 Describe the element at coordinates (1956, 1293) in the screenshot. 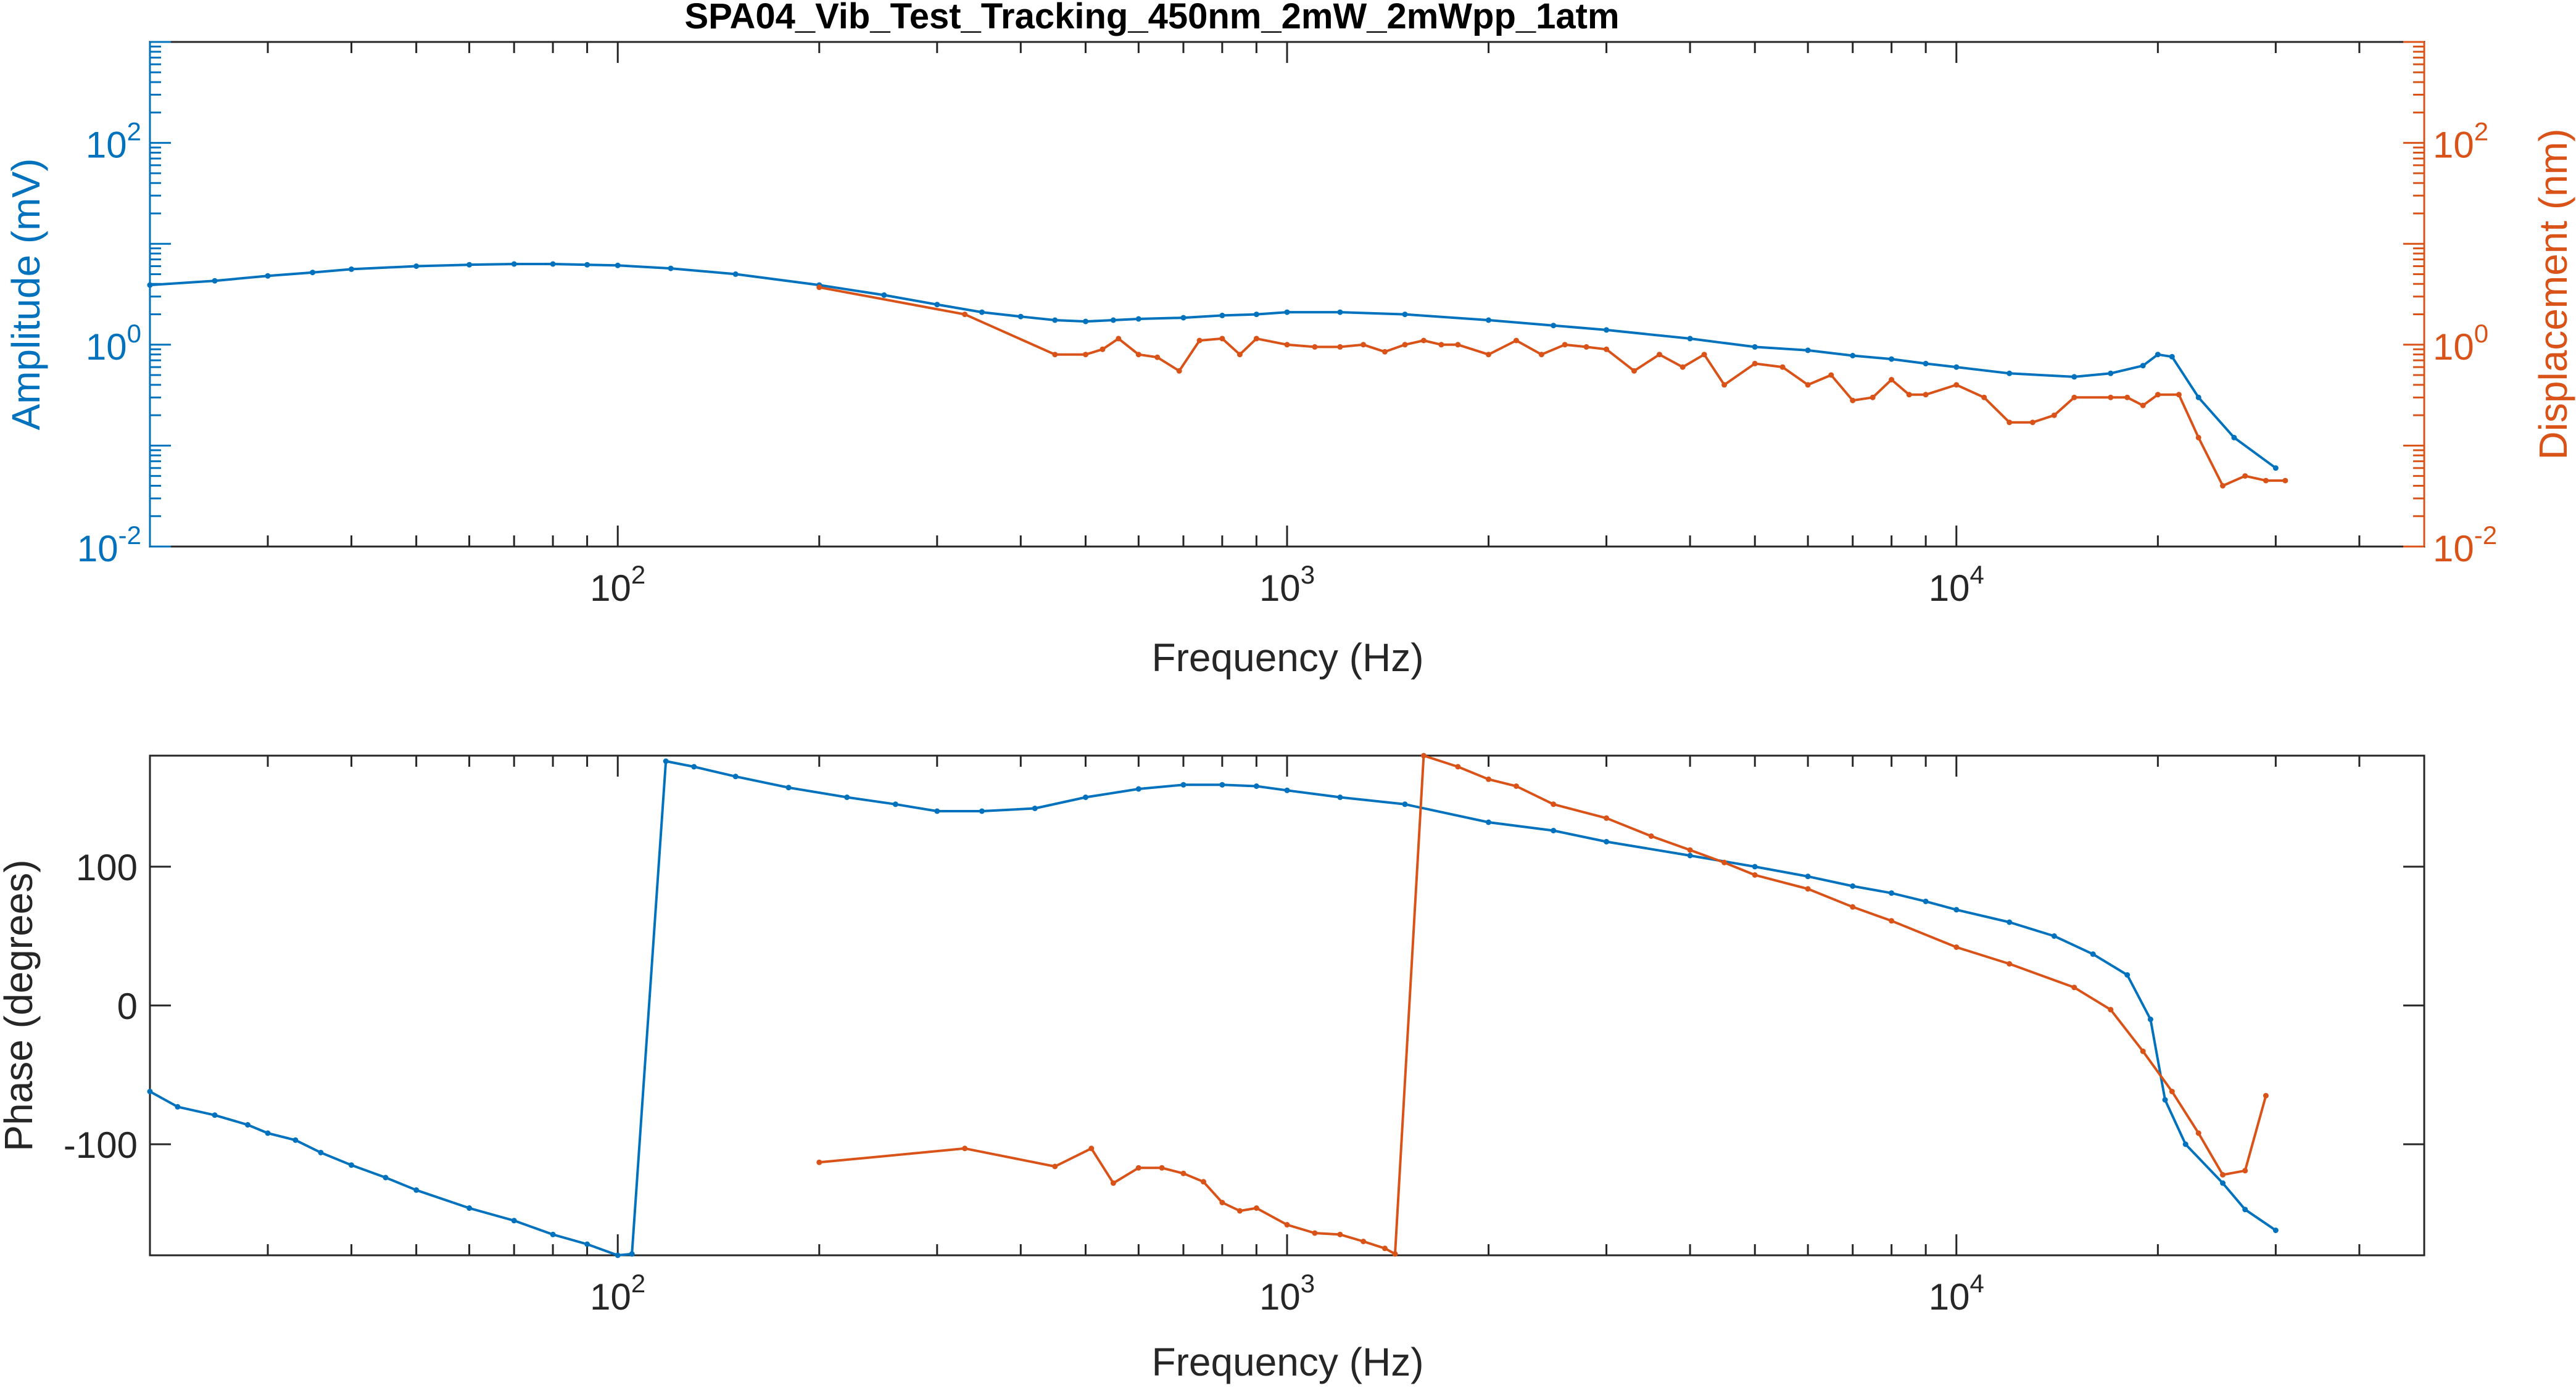

I see `phase-x-tick-label: 10⁴` at that location.